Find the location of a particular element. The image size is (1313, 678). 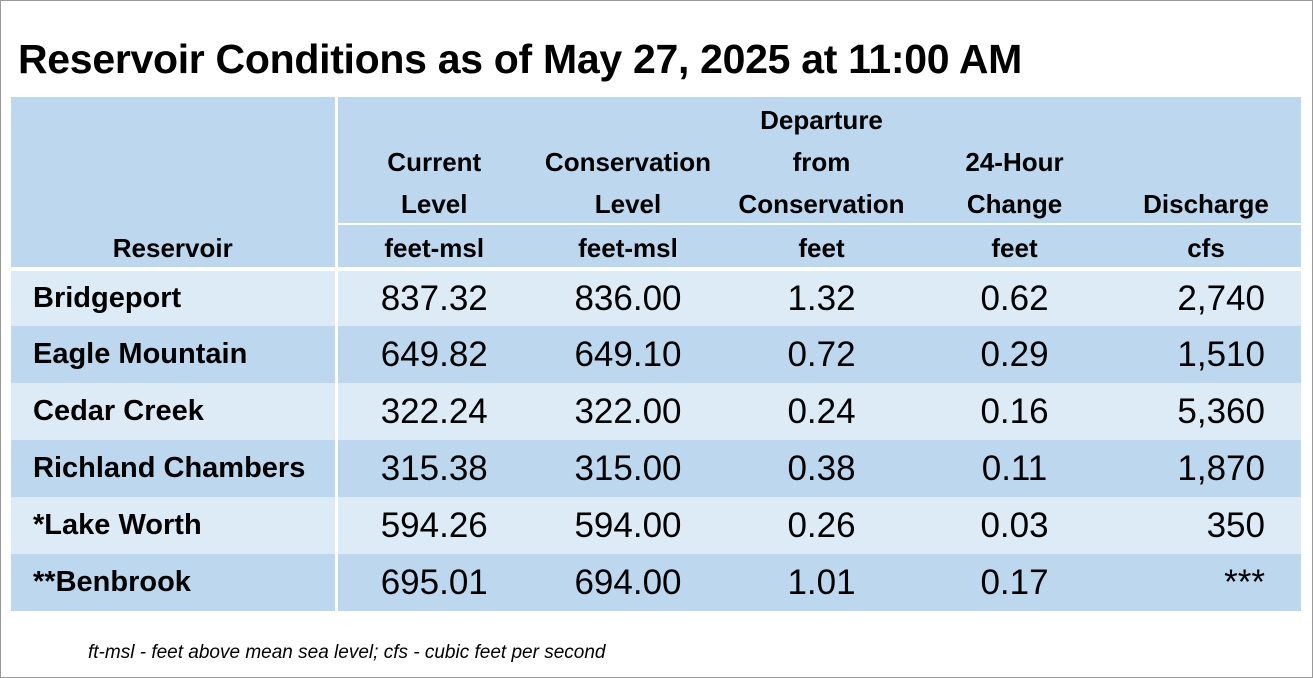

header-conservation-line1 is located at coordinates (628, 118).